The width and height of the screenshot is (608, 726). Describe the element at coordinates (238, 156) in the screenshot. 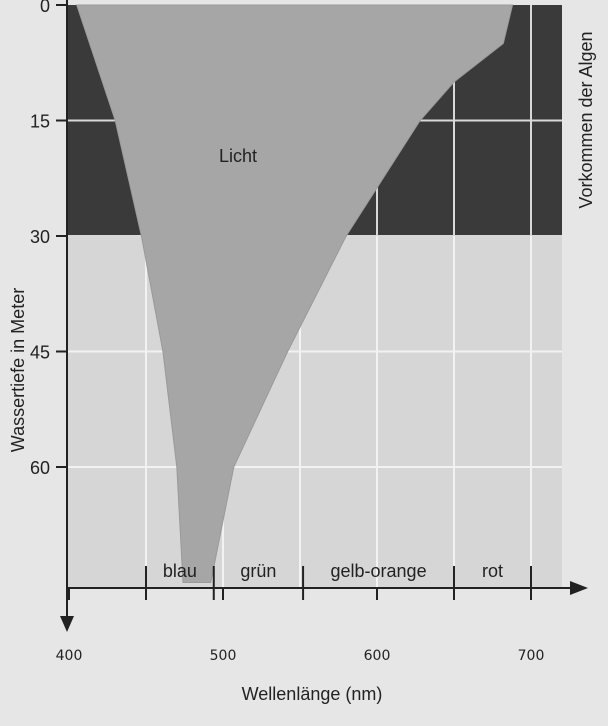

I see `area-label: Licht` at that location.